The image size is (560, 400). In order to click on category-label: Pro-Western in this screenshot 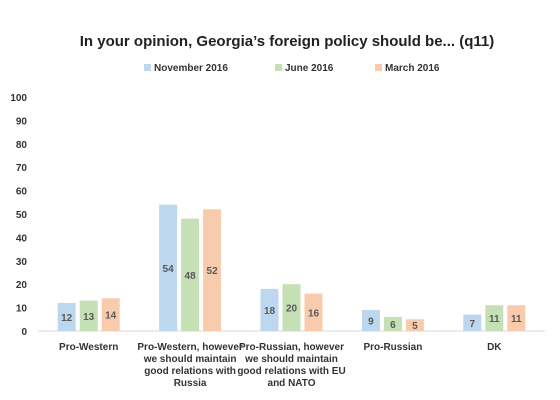, I will do `click(88, 347)`.